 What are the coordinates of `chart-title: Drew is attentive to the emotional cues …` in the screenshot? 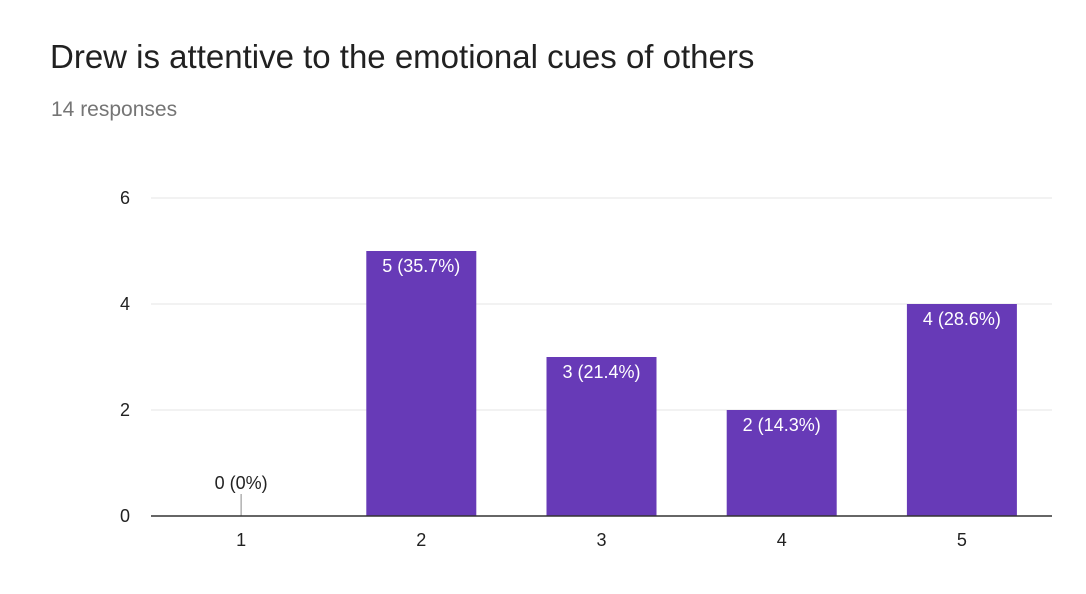 It's located at (402, 56).